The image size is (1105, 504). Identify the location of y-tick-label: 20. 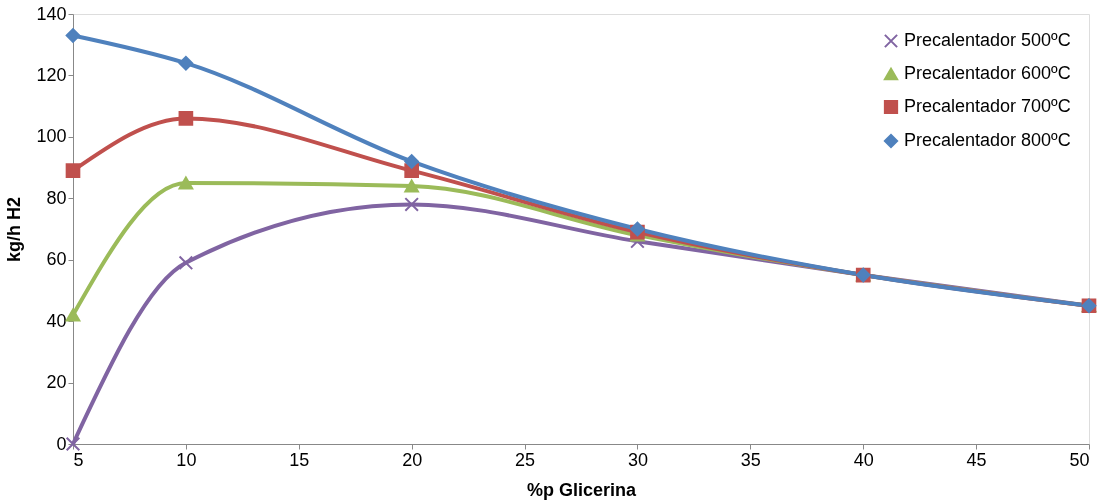
(56, 382).